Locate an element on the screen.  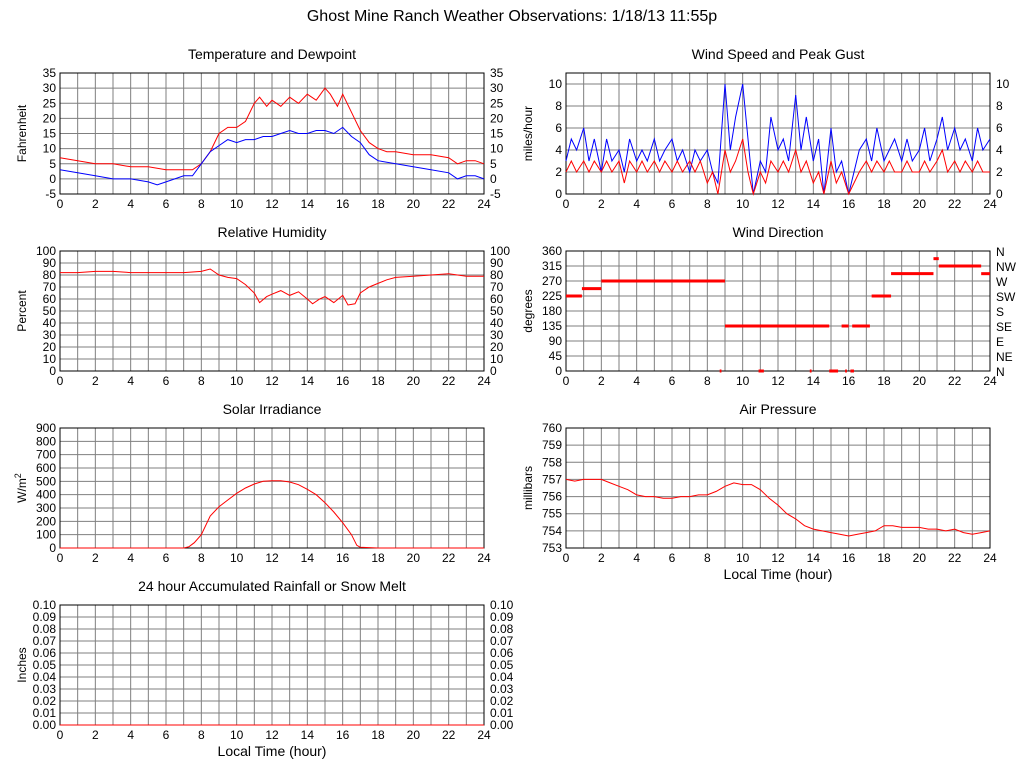
y-right-tick-label: N is located at coordinates (1000, 252).